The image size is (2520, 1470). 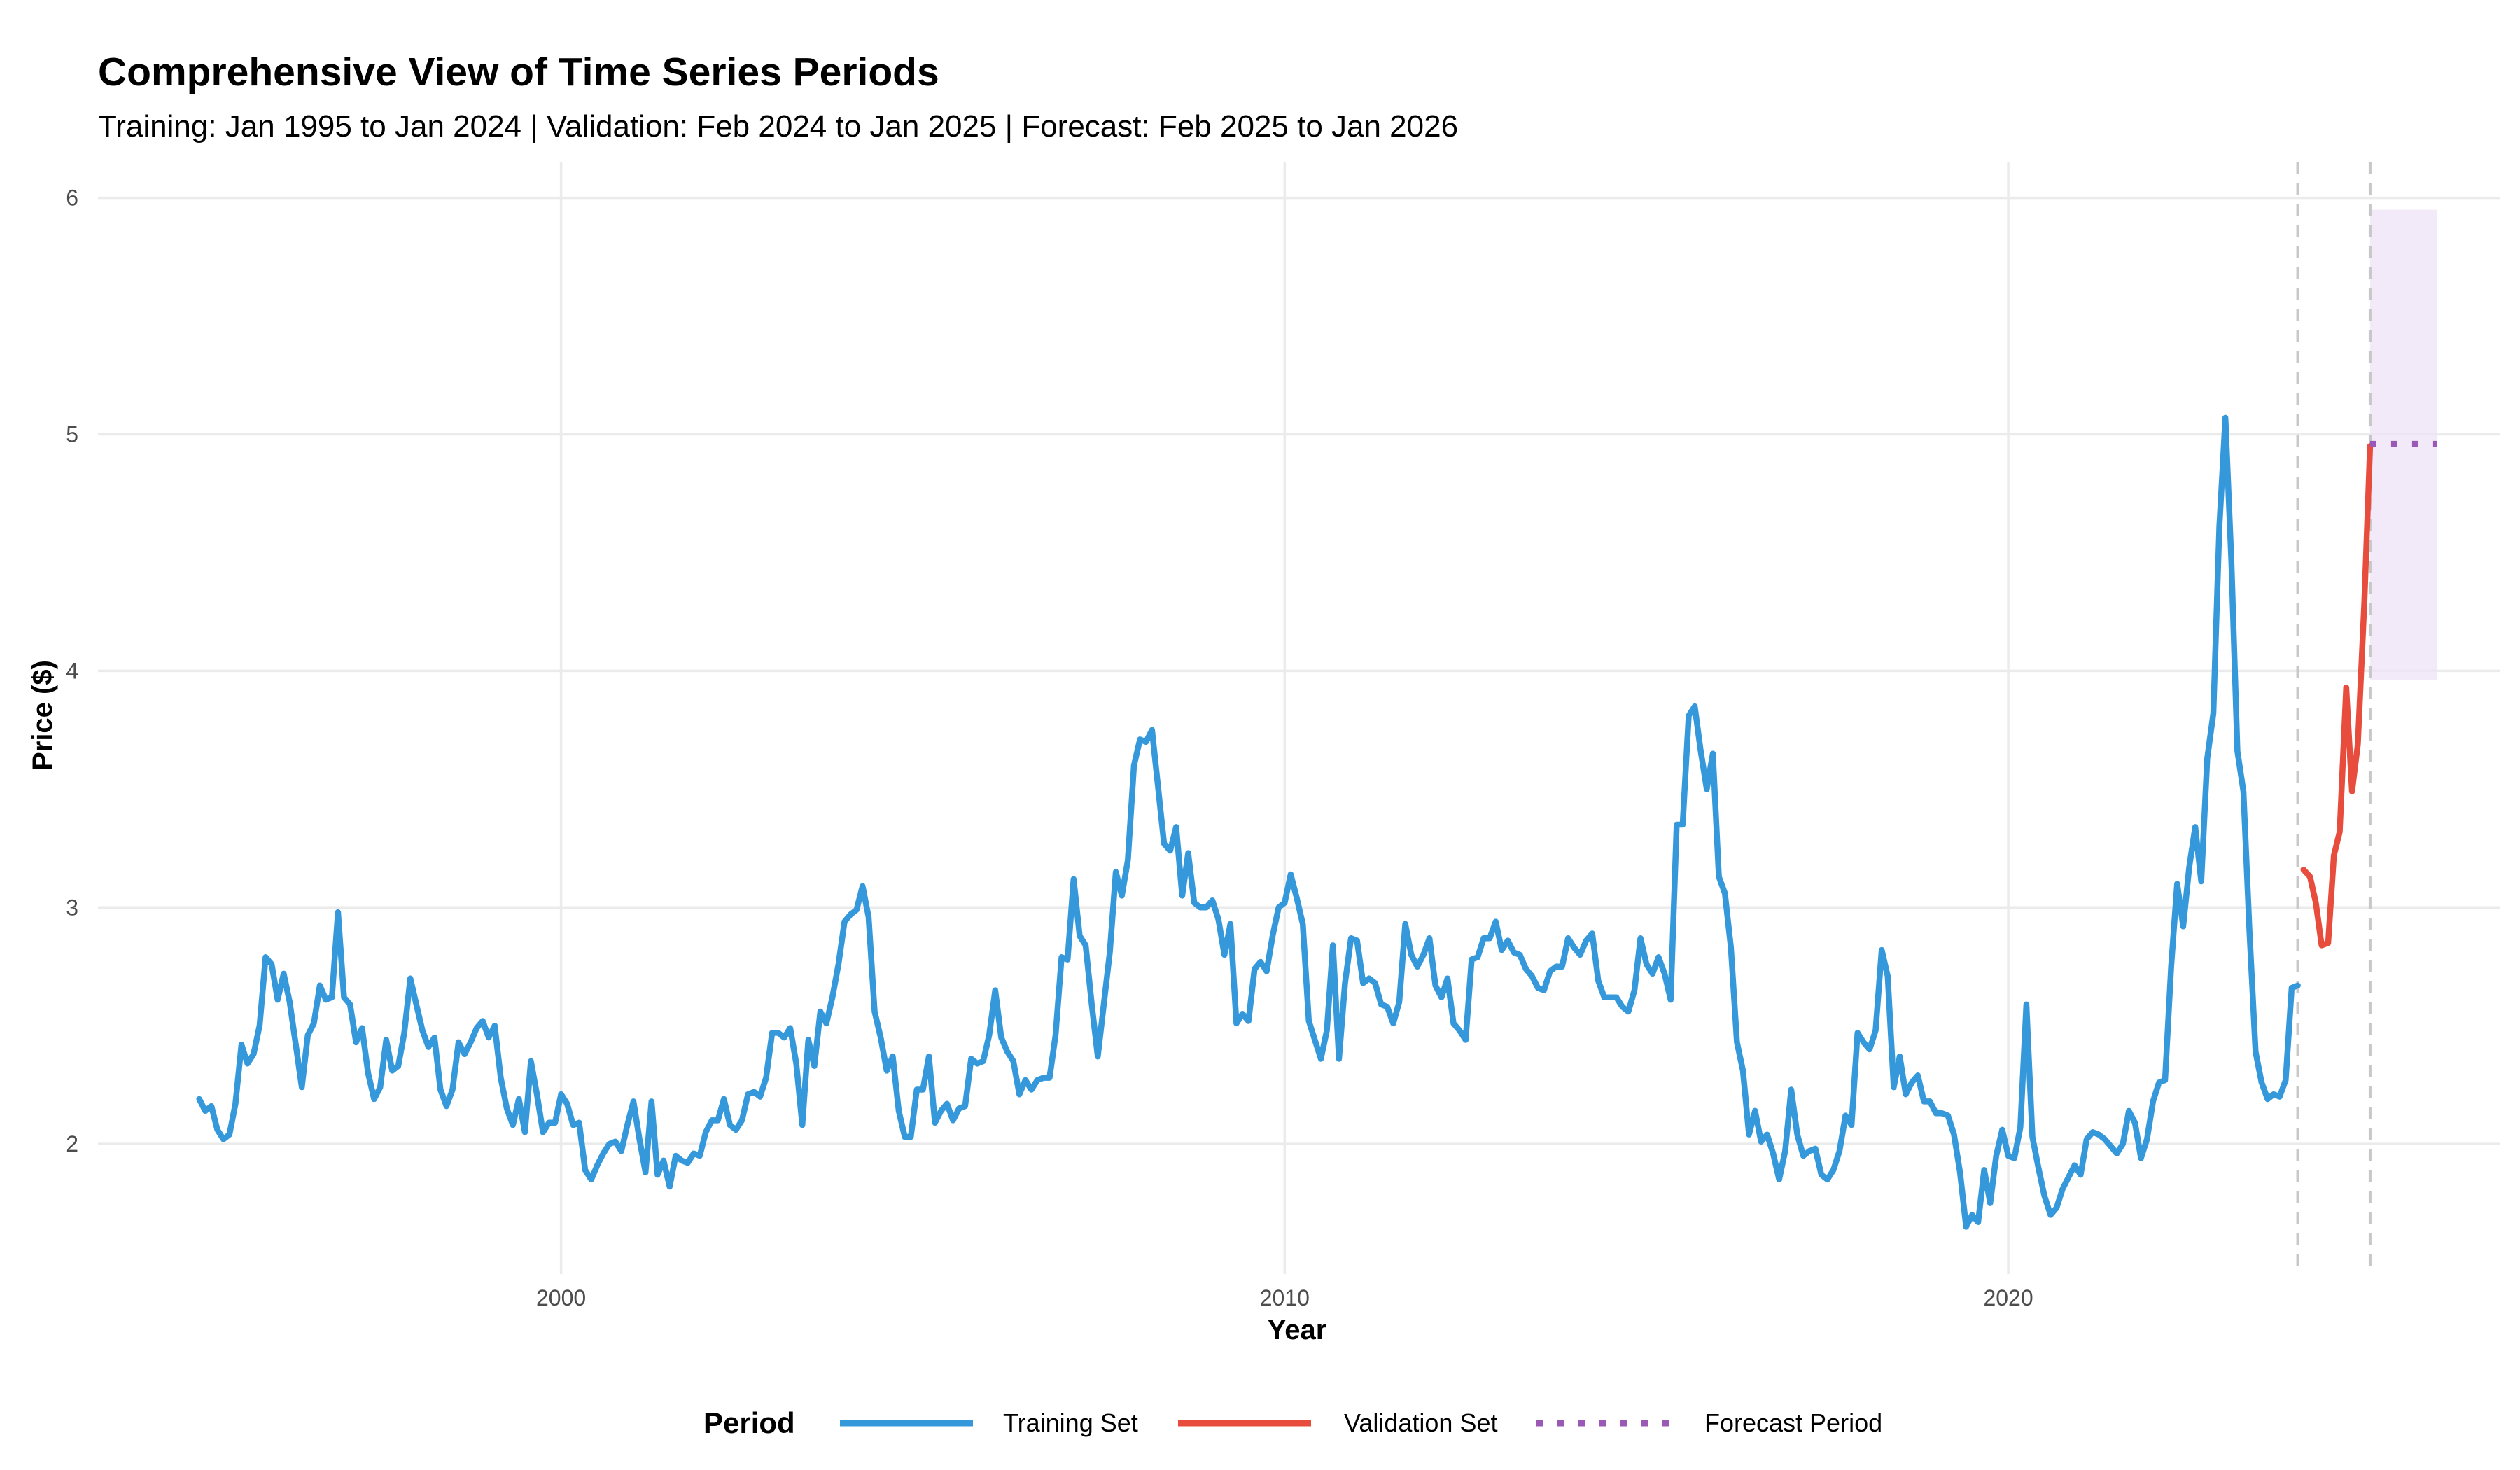 I want to click on x-tick-label: 2020, so click(x=2008, y=1297).